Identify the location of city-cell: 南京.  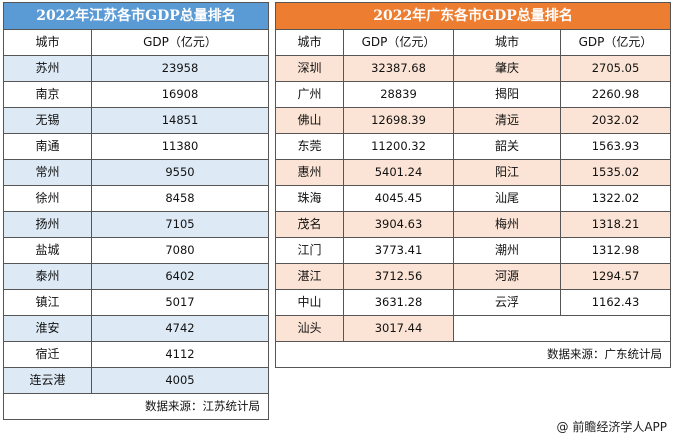
(47, 94).